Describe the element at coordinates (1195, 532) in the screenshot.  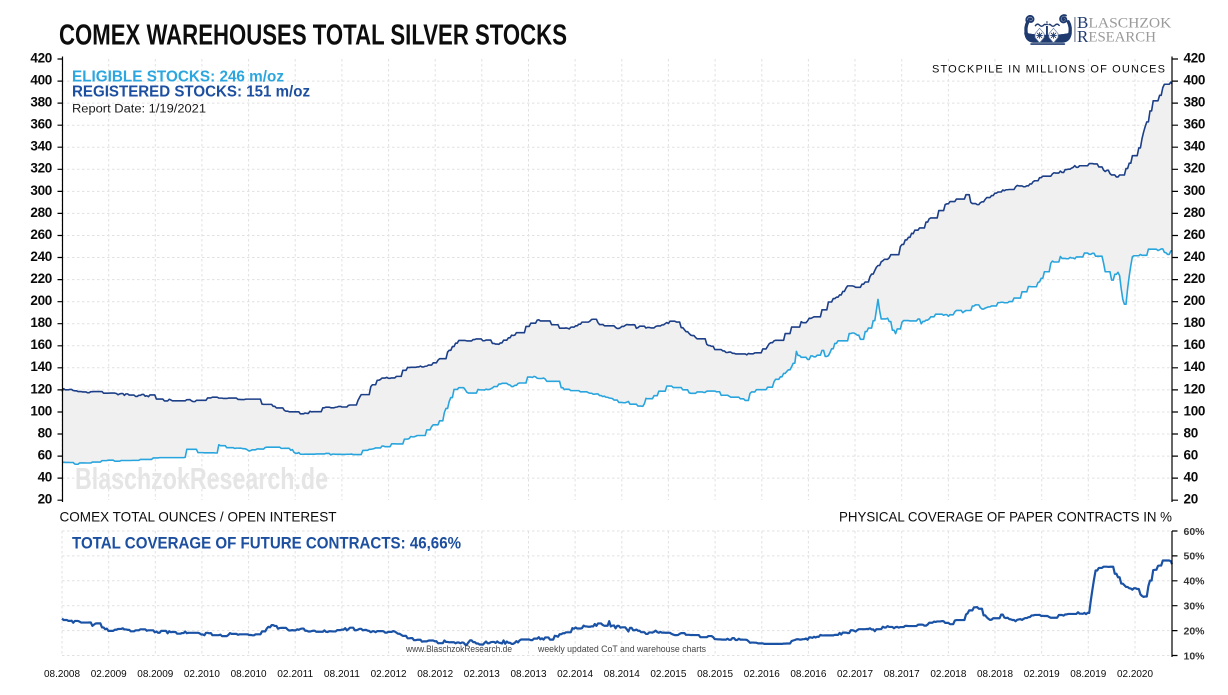
I see `svg-text: 60%` at that location.